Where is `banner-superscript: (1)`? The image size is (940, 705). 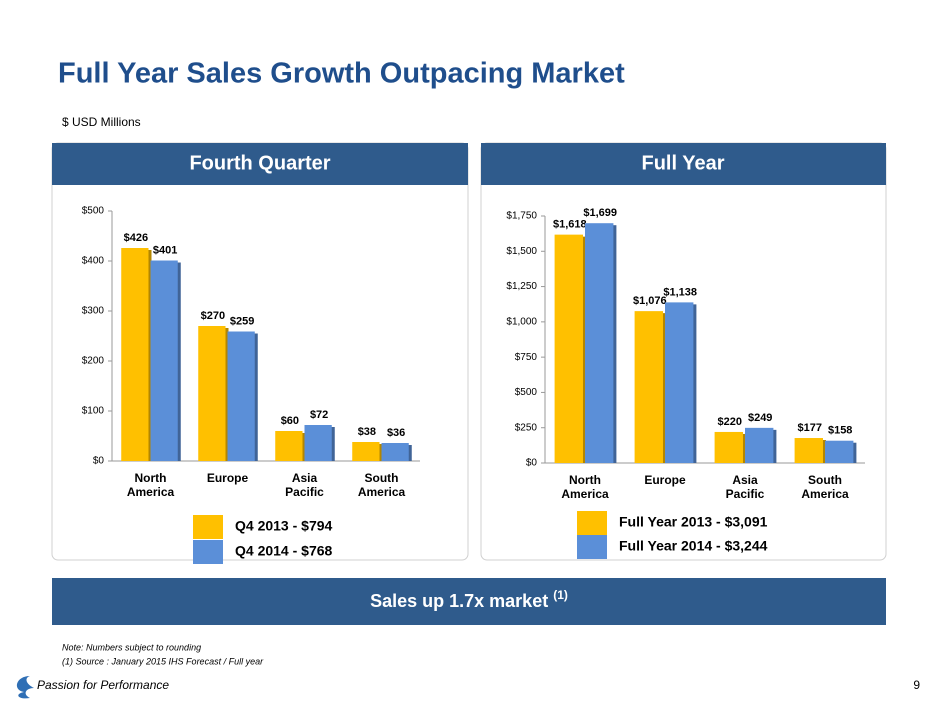
banner-superscript: (1) is located at coordinates (560, 595).